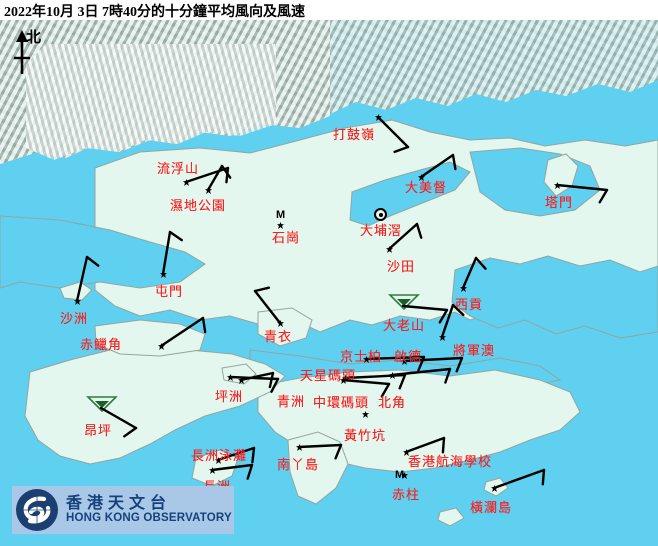 This screenshot has height=546, width=658. What do you see at coordinates (404, 325) in the screenshot?
I see `station-label: 大老山` at bounding box center [404, 325].